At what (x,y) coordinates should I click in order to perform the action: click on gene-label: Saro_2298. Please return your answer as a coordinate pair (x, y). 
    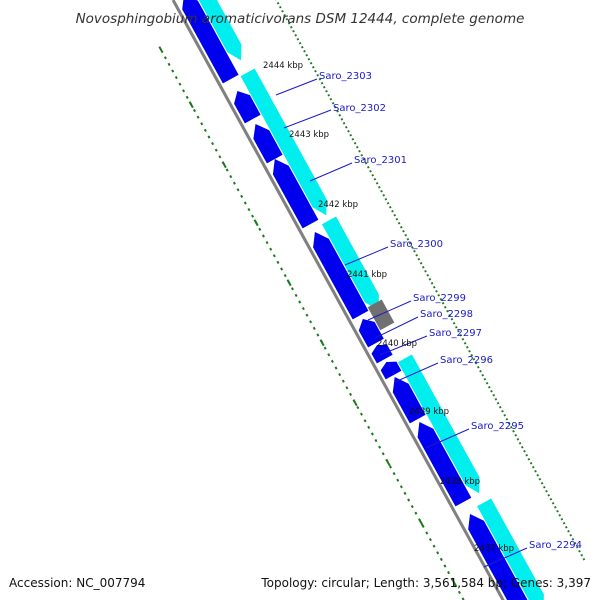
    Looking at the image, I should click on (446, 314).